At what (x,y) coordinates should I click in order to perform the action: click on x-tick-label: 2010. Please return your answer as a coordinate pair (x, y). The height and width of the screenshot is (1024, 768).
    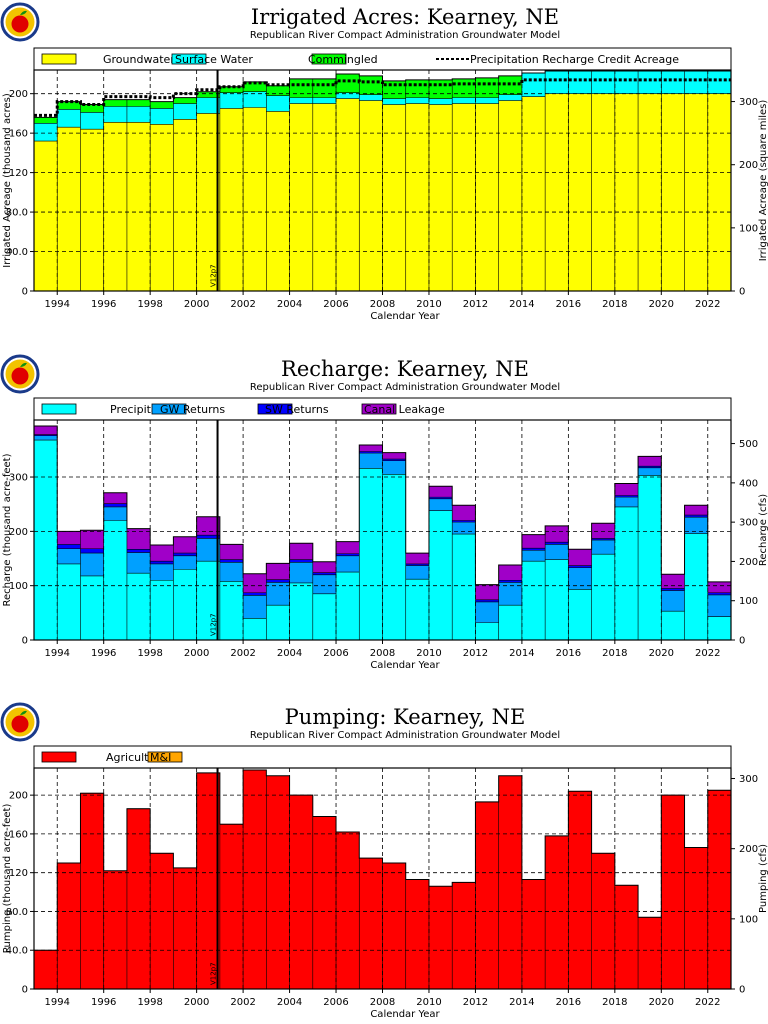
    Looking at the image, I should click on (428, 653).